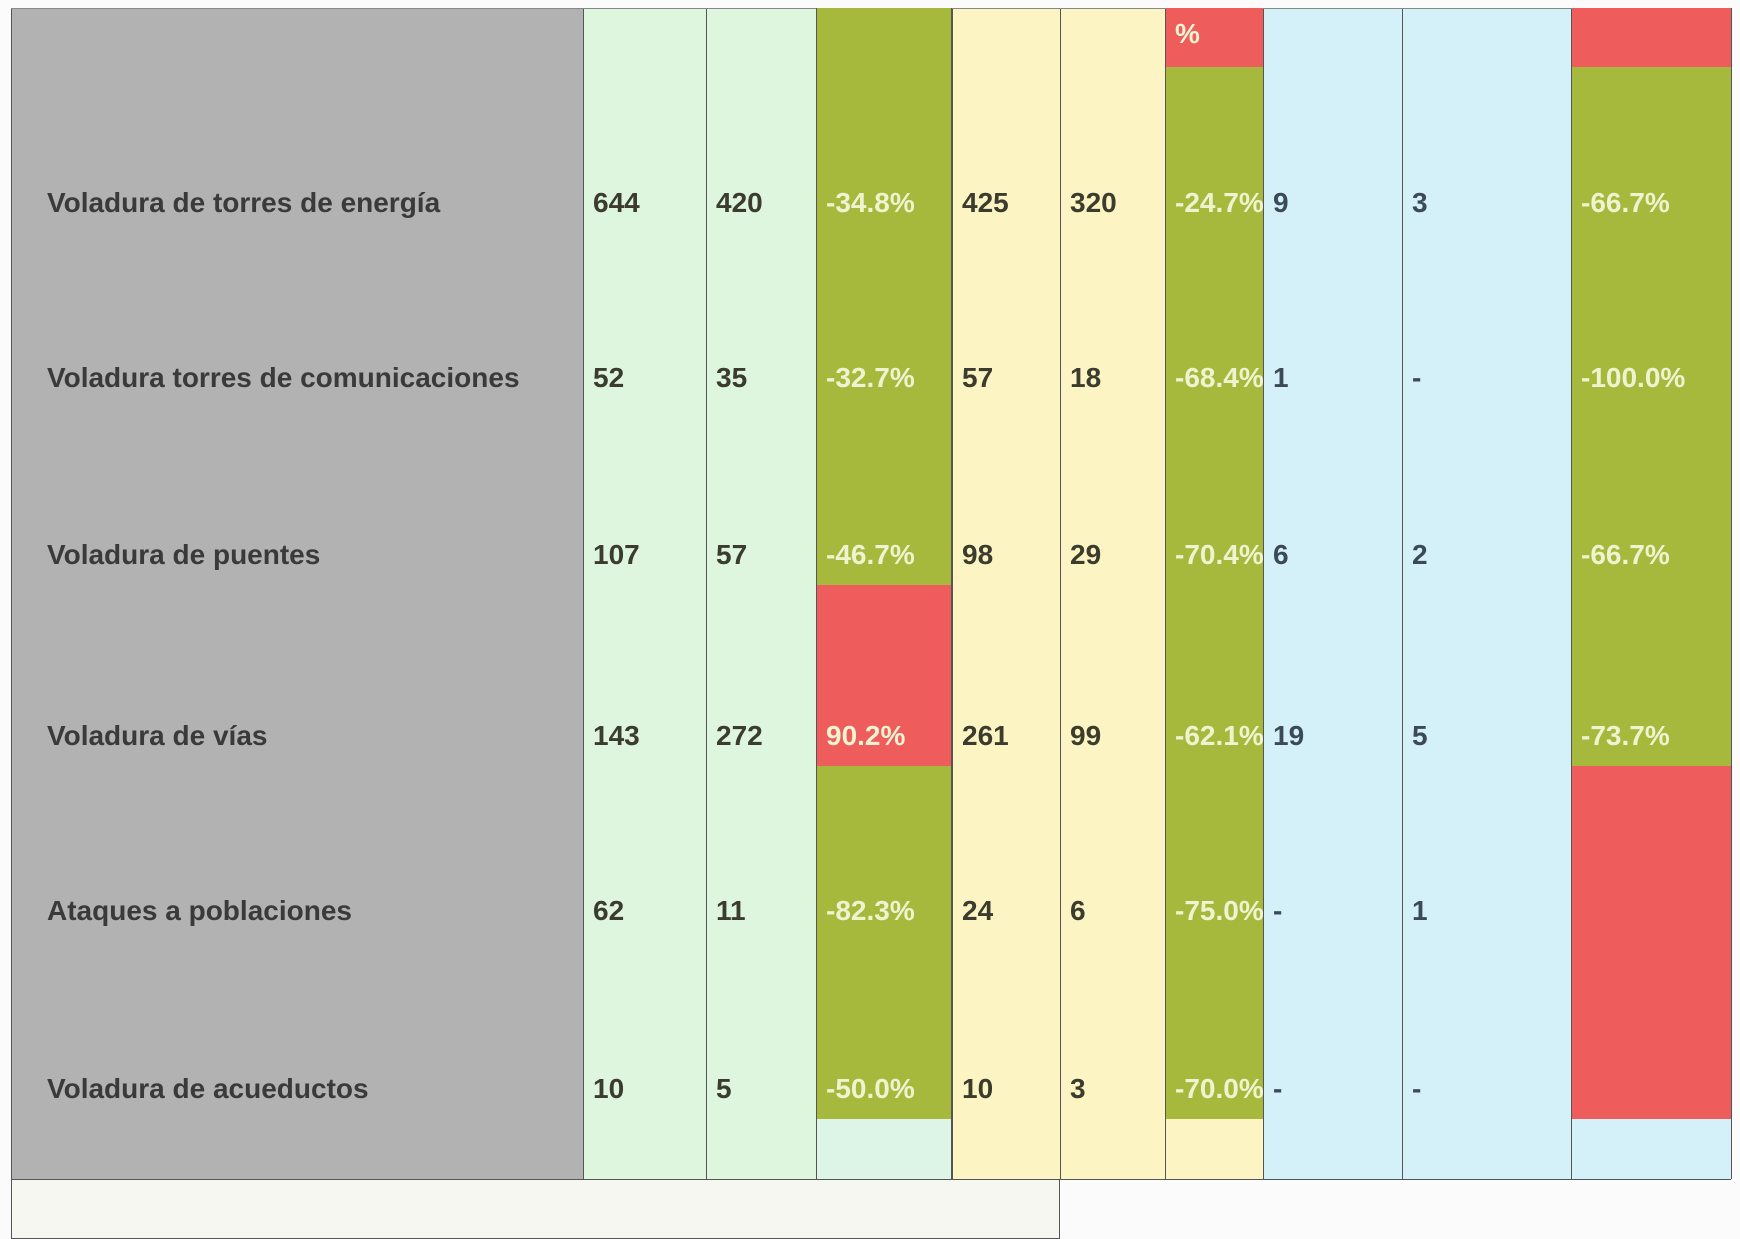  I want to click on cell-text: 2, so click(1420, 554).